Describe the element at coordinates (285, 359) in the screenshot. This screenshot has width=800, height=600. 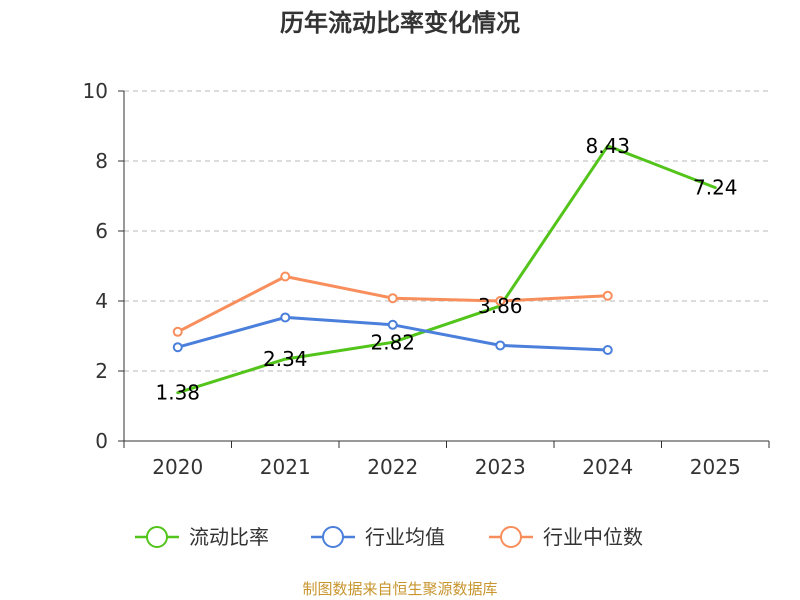
I see `data-label: 2.34` at that location.